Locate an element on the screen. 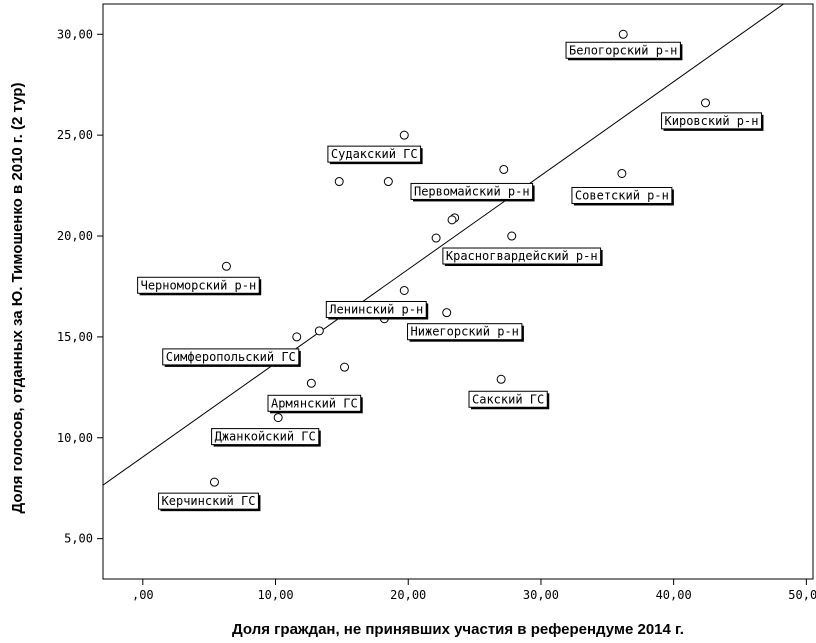 The height and width of the screenshot is (643, 816). svg-text: Керчинский ГС is located at coordinates (209, 501).